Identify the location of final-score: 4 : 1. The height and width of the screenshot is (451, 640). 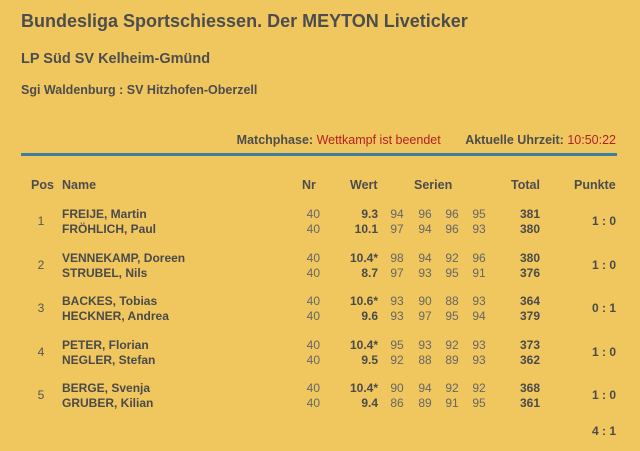
(603, 431).